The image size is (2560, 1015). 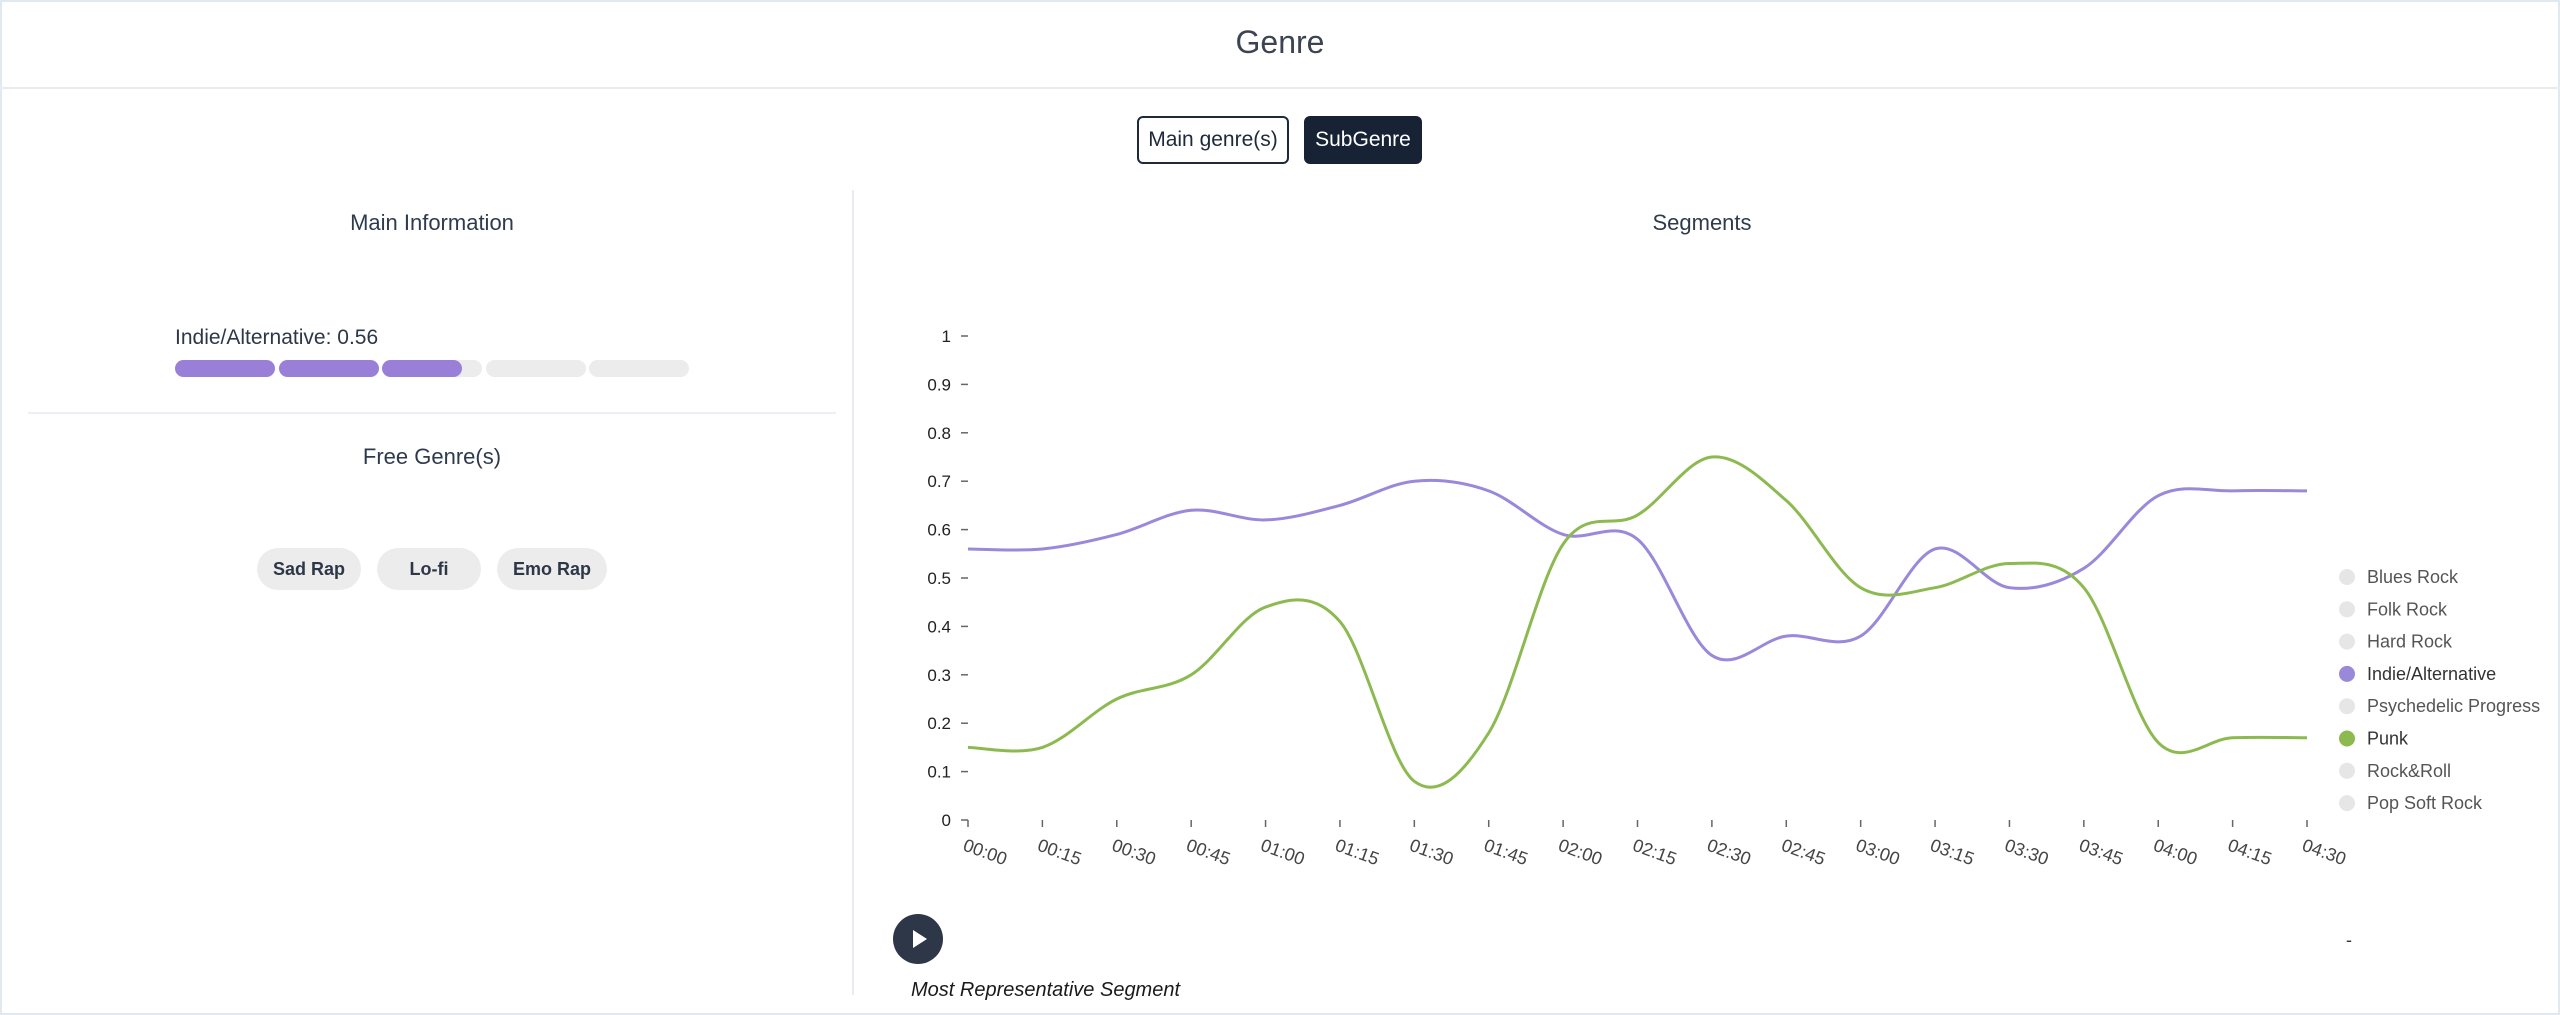 I want to click on free-genre-chips: Sad Rap Lo-fi Emo Rap, so click(x=432, y=569).